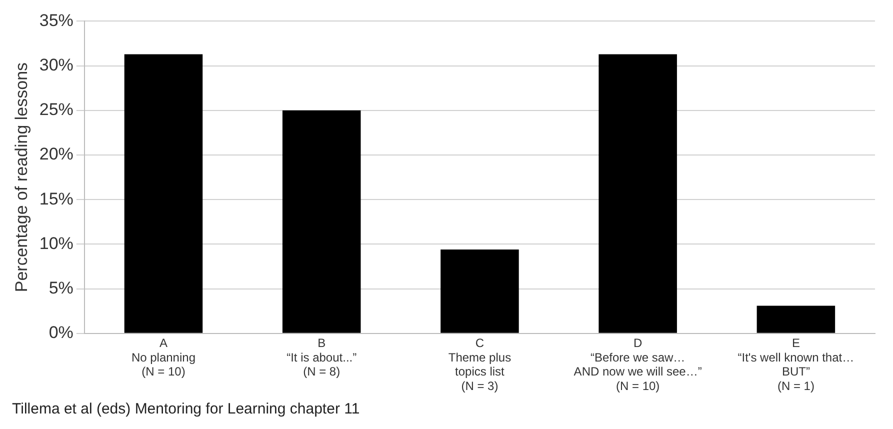 This screenshot has width=893, height=429. I want to click on y-tick-label: 30%, so click(56, 64).